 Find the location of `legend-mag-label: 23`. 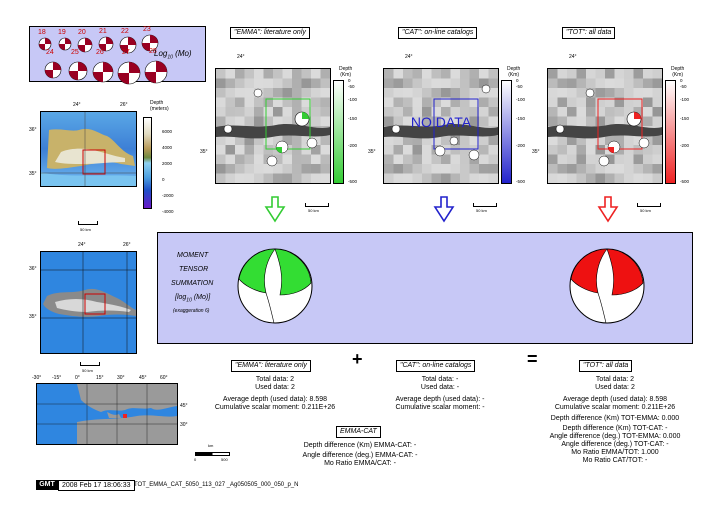

legend-mag-label: 23 is located at coordinates (147, 29).